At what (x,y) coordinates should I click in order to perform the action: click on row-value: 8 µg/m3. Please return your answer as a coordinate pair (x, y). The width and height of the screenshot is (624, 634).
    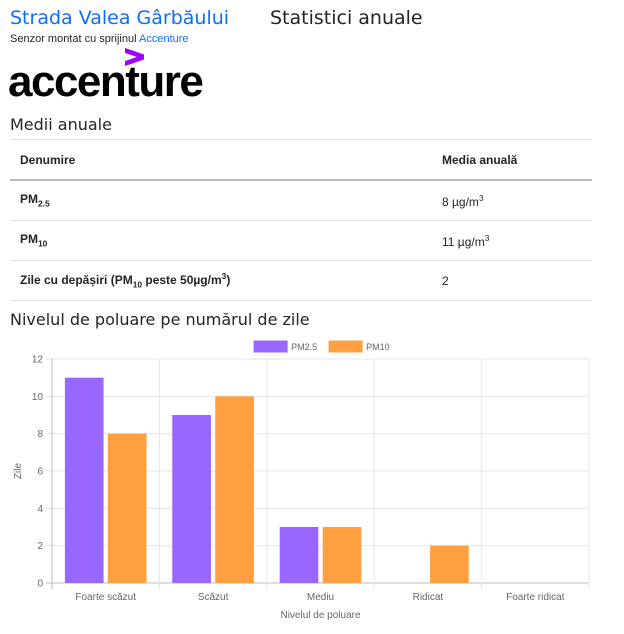
    Looking at the image, I should click on (512, 200).